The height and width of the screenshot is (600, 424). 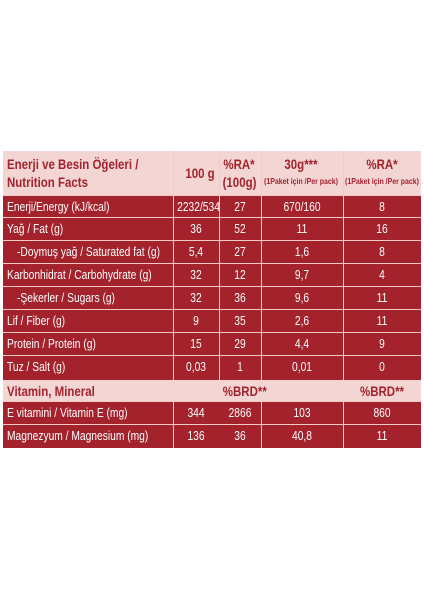 What do you see at coordinates (196, 321) in the screenshot?
I see `row-value-100g: 9` at bounding box center [196, 321].